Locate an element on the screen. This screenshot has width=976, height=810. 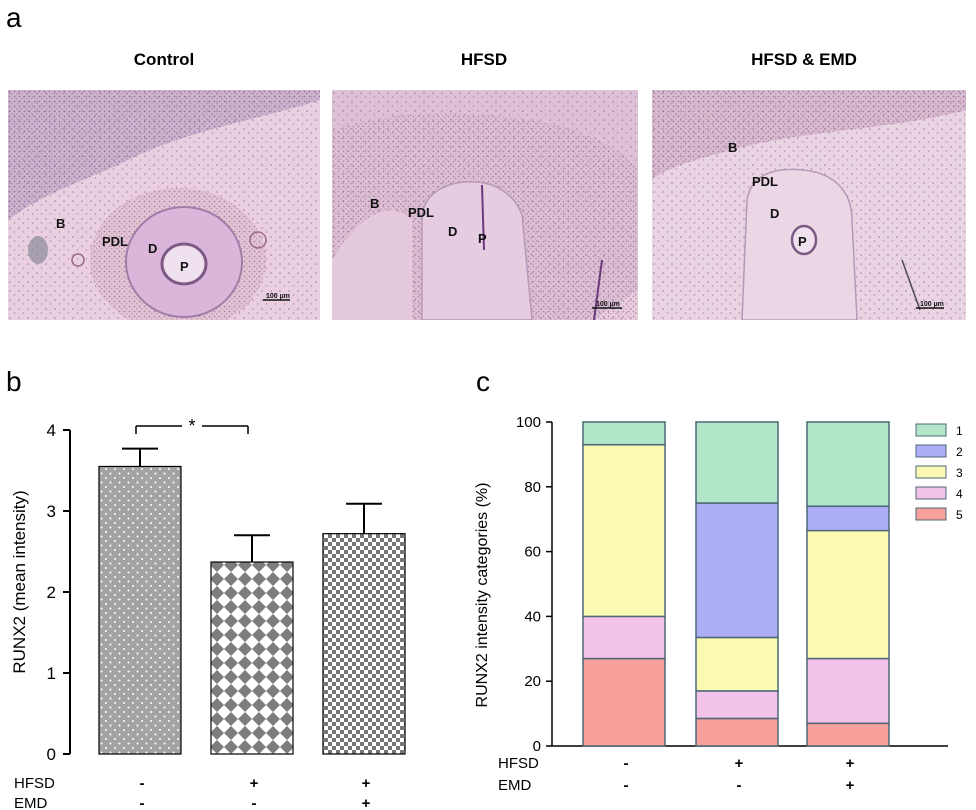
panel-letter-c: c is located at coordinates (483, 381).